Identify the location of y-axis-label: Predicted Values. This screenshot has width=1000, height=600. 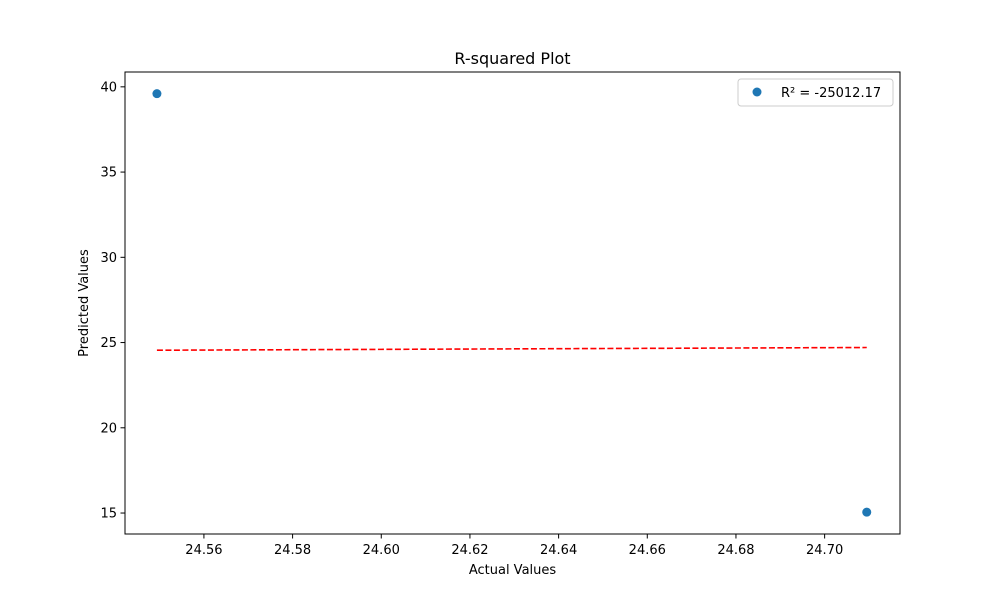
(84, 303).